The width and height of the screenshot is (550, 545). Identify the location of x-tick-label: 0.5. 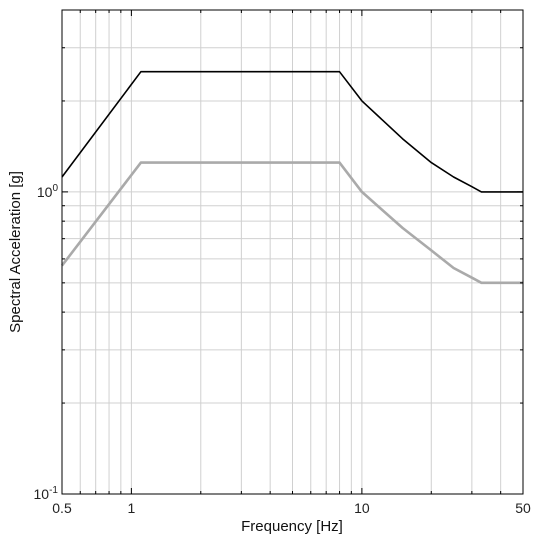
(62, 508).